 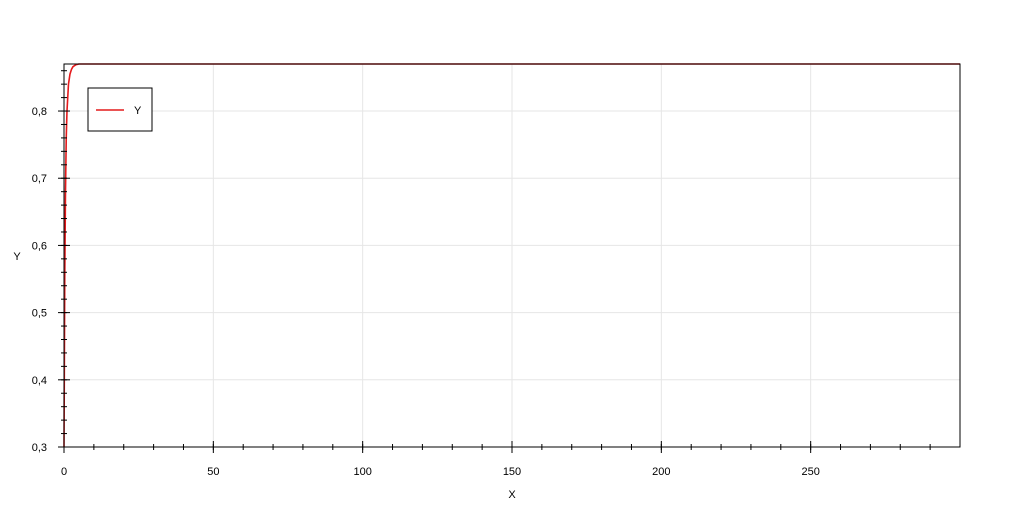 I want to click on x-tick-label: 250, so click(x=810, y=472).